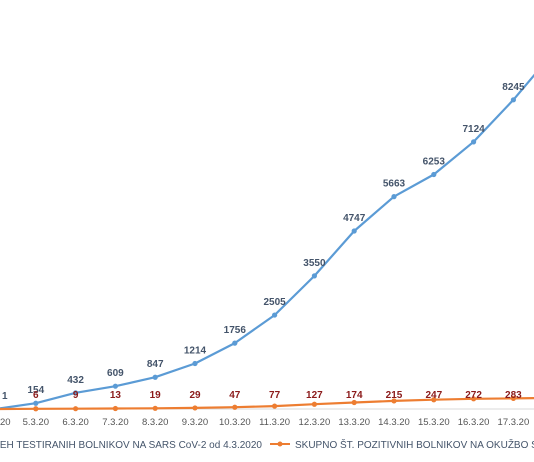 The image size is (534, 462). Describe the element at coordinates (434, 162) in the screenshot. I see `data-label-tested: 6253` at that location.